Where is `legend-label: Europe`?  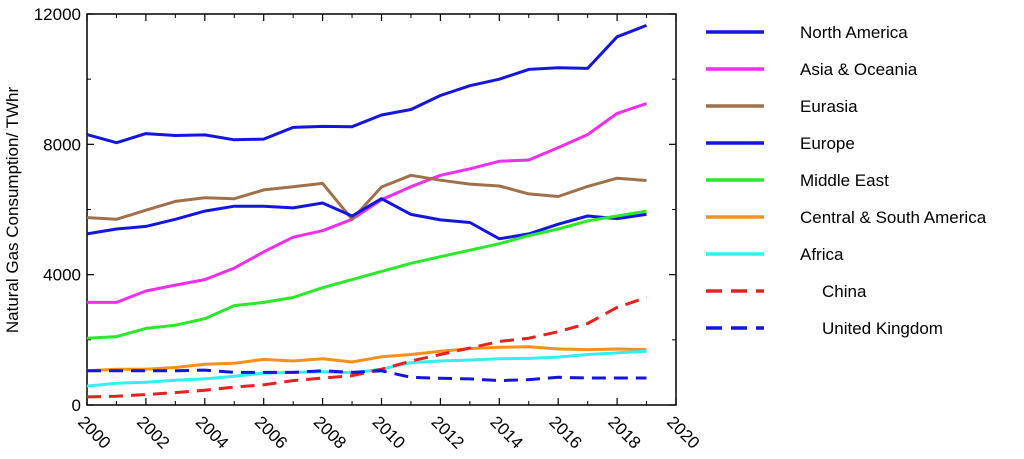 legend-label: Europe is located at coordinates (827, 143).